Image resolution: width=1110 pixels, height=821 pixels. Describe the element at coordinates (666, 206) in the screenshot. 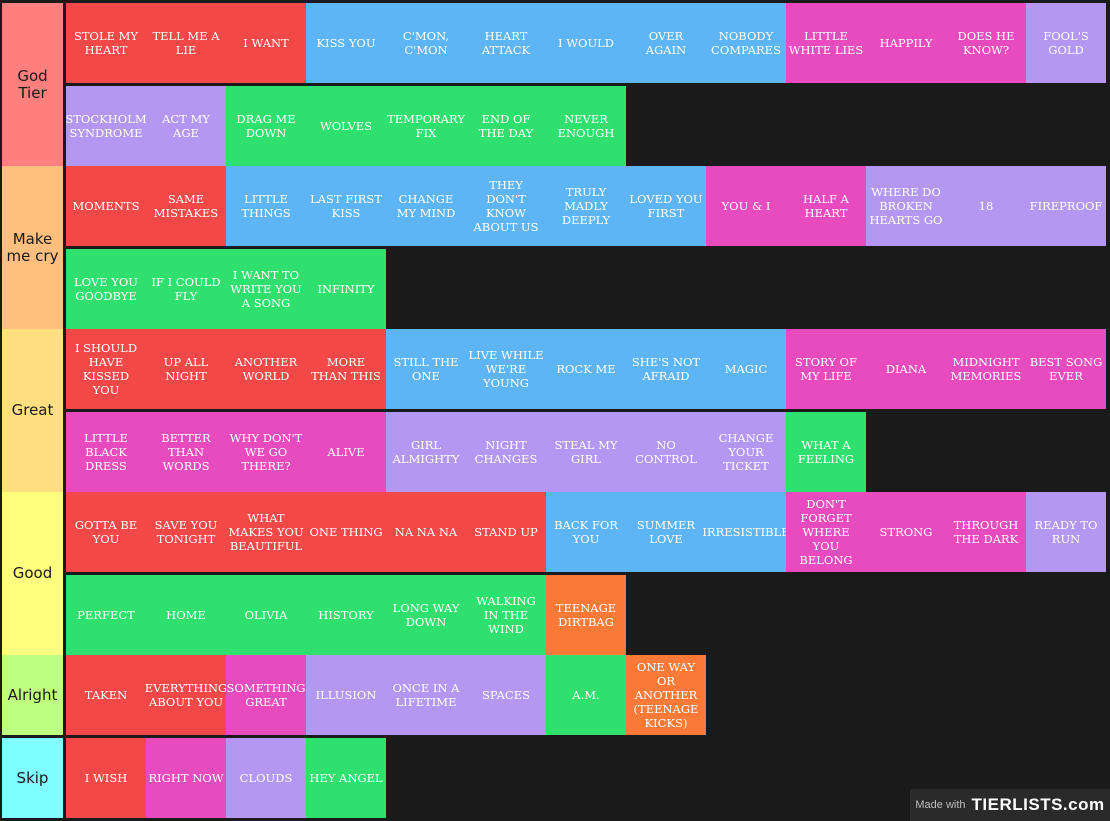

I see `song-tile: LOVED YOU FIRST` at that location.